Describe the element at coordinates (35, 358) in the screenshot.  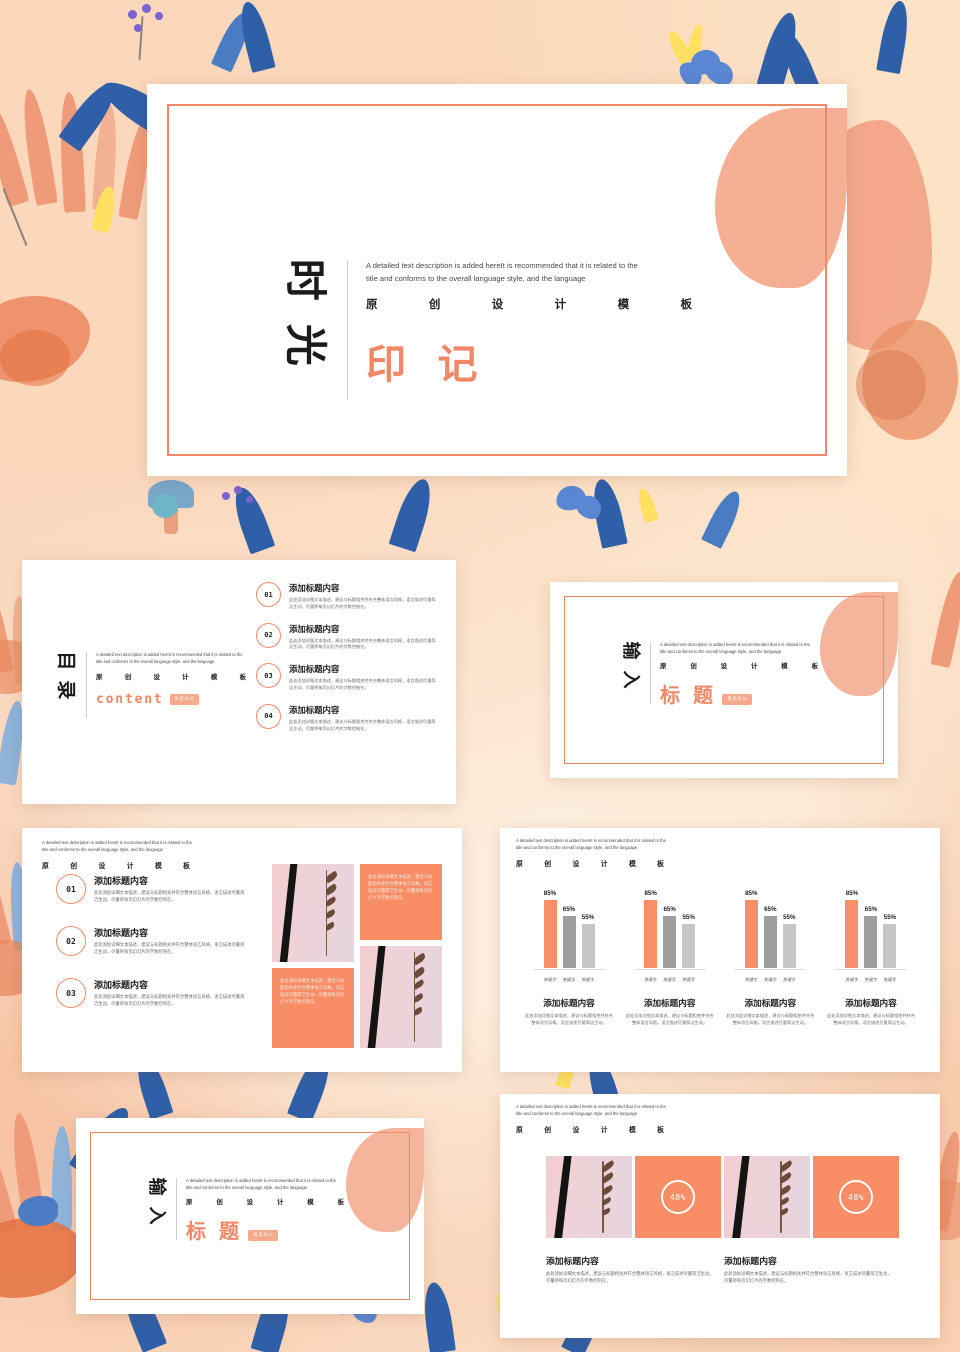
I see `coral-blob` at that location.